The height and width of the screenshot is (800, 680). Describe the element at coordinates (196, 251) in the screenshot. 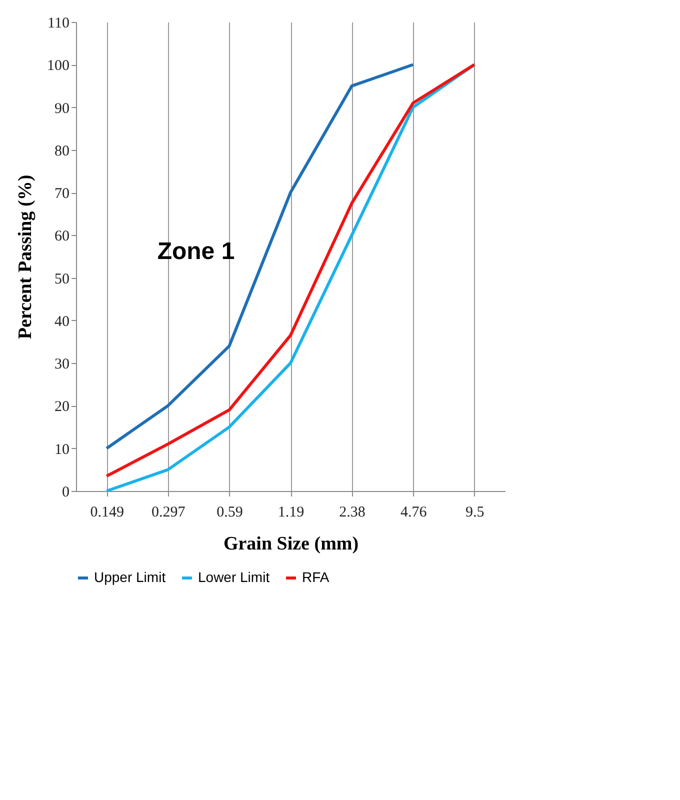

I see `annotation: Zone 1` at that location.